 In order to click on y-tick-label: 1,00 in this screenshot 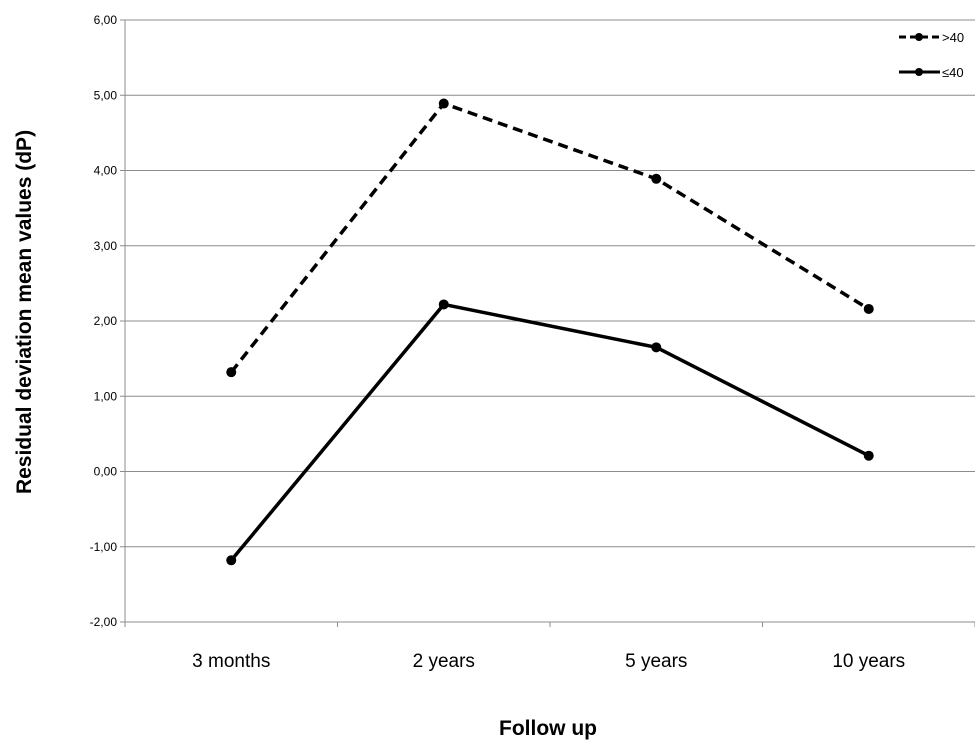, I will do `click(106, 396)`.